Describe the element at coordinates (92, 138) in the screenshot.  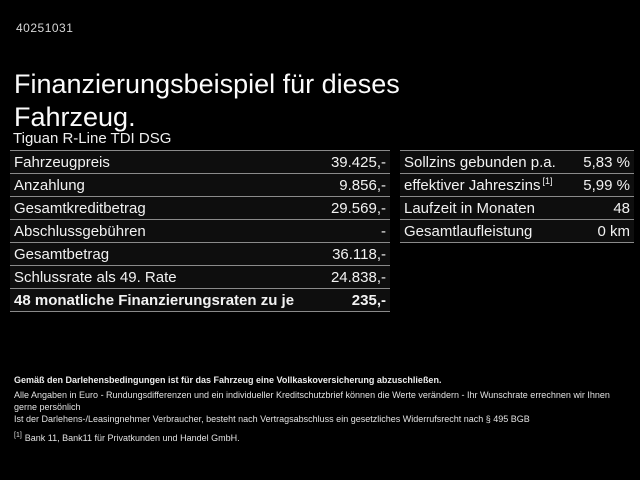
I see `vehicle-model-name: Tiguan R-Line TDI DSG` at that location.